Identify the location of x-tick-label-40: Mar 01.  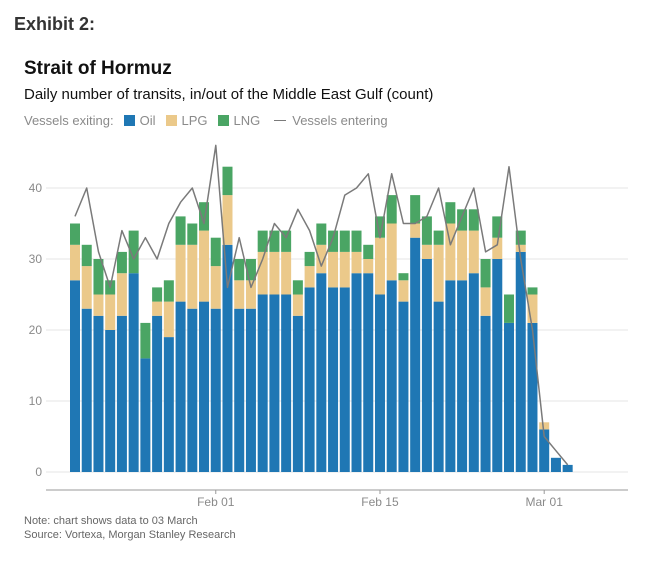
(545, 502).